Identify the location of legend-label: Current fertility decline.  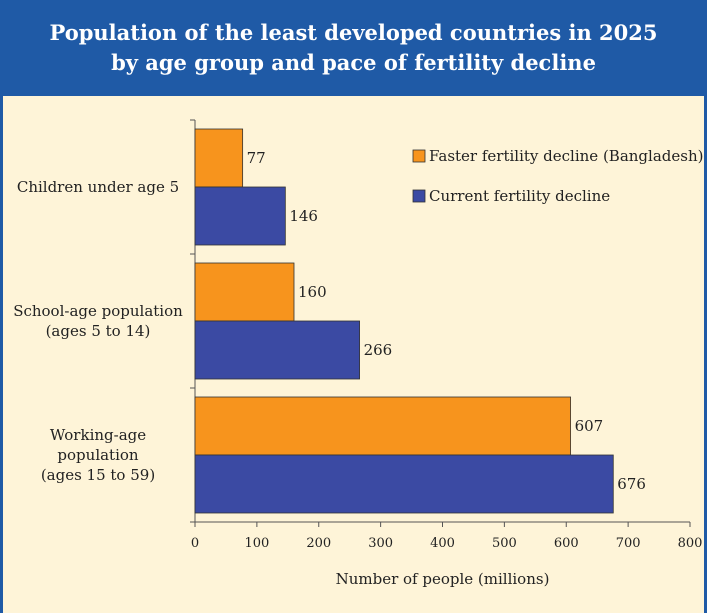
(519, 196).